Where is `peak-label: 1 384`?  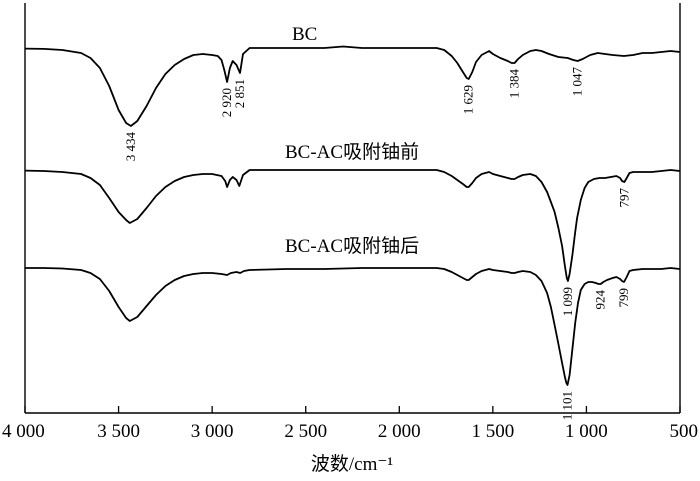 peak-label: 1 384 is located at coordinates (514, 84).